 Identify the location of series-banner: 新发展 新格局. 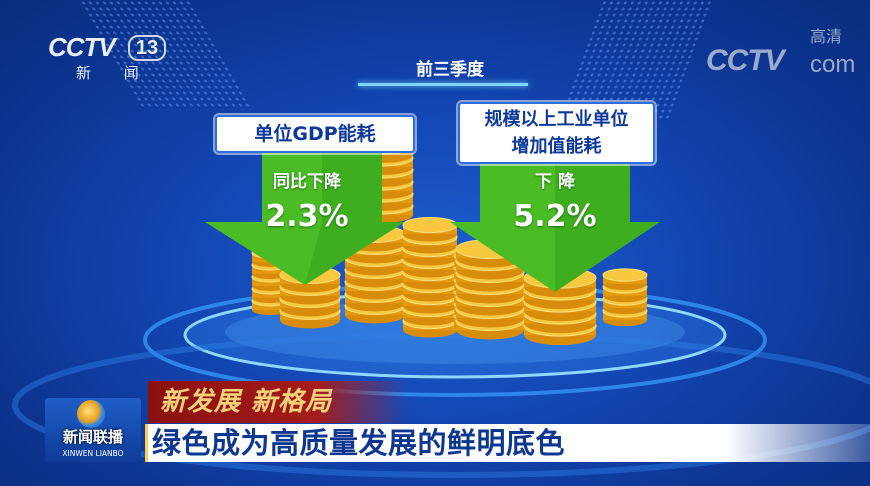
(278, 402).